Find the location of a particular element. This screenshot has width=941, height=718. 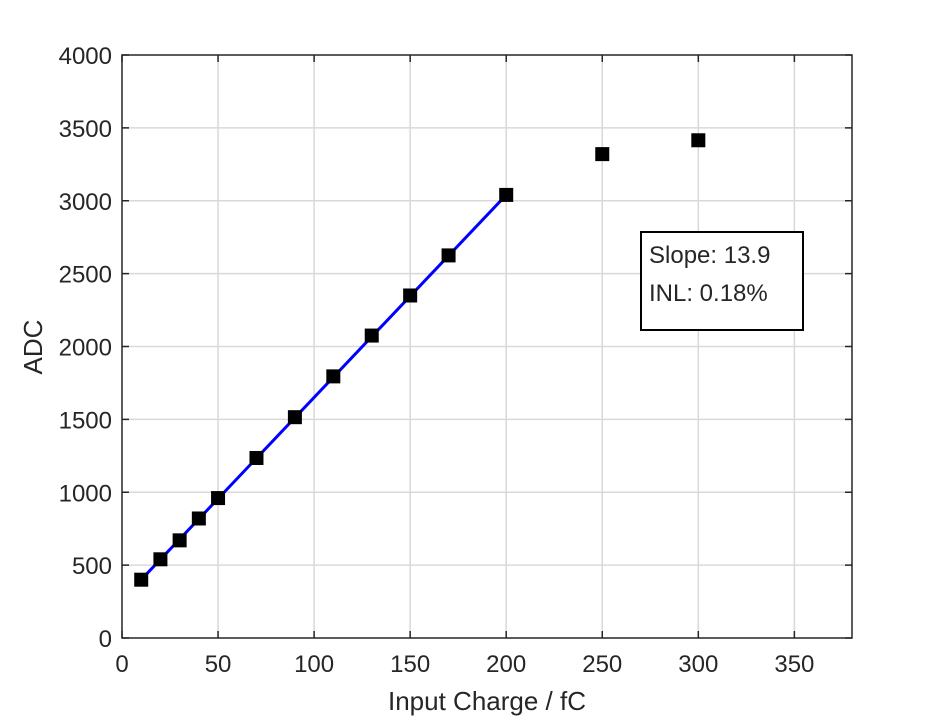

y-tick-label: 4000 is located at coordinates (85, 56).